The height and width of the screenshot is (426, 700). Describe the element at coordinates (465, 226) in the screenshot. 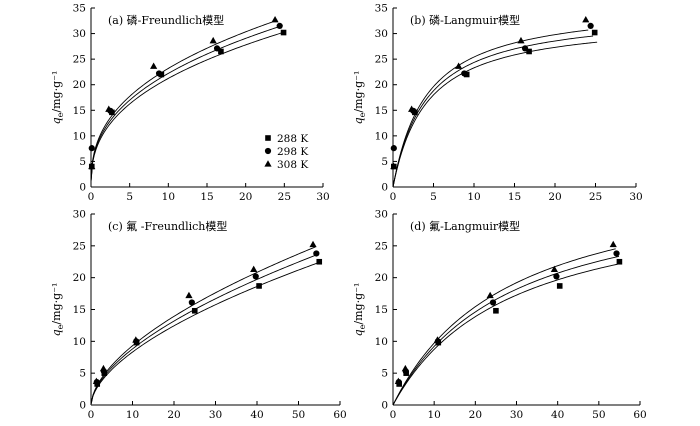

I see `panel-title: (d) 氟-Langmuir模型` at that location.